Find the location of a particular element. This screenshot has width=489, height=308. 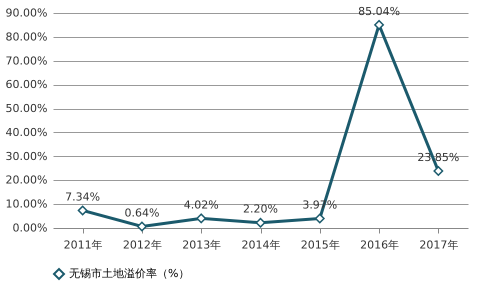

y-tick-label: 80.00% is located at coordinates (27, 37).